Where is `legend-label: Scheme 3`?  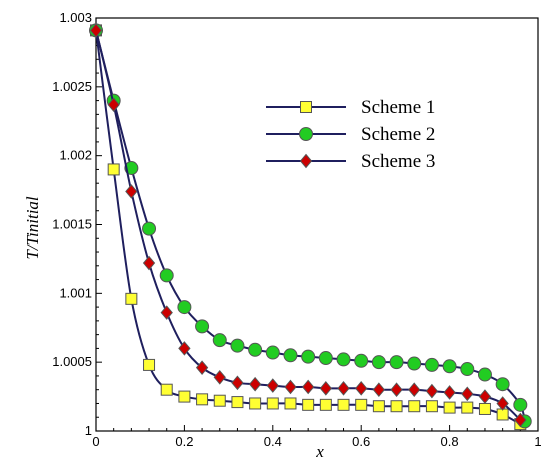 legend-label: Scheme 3 is located at coordinates (398, 161).